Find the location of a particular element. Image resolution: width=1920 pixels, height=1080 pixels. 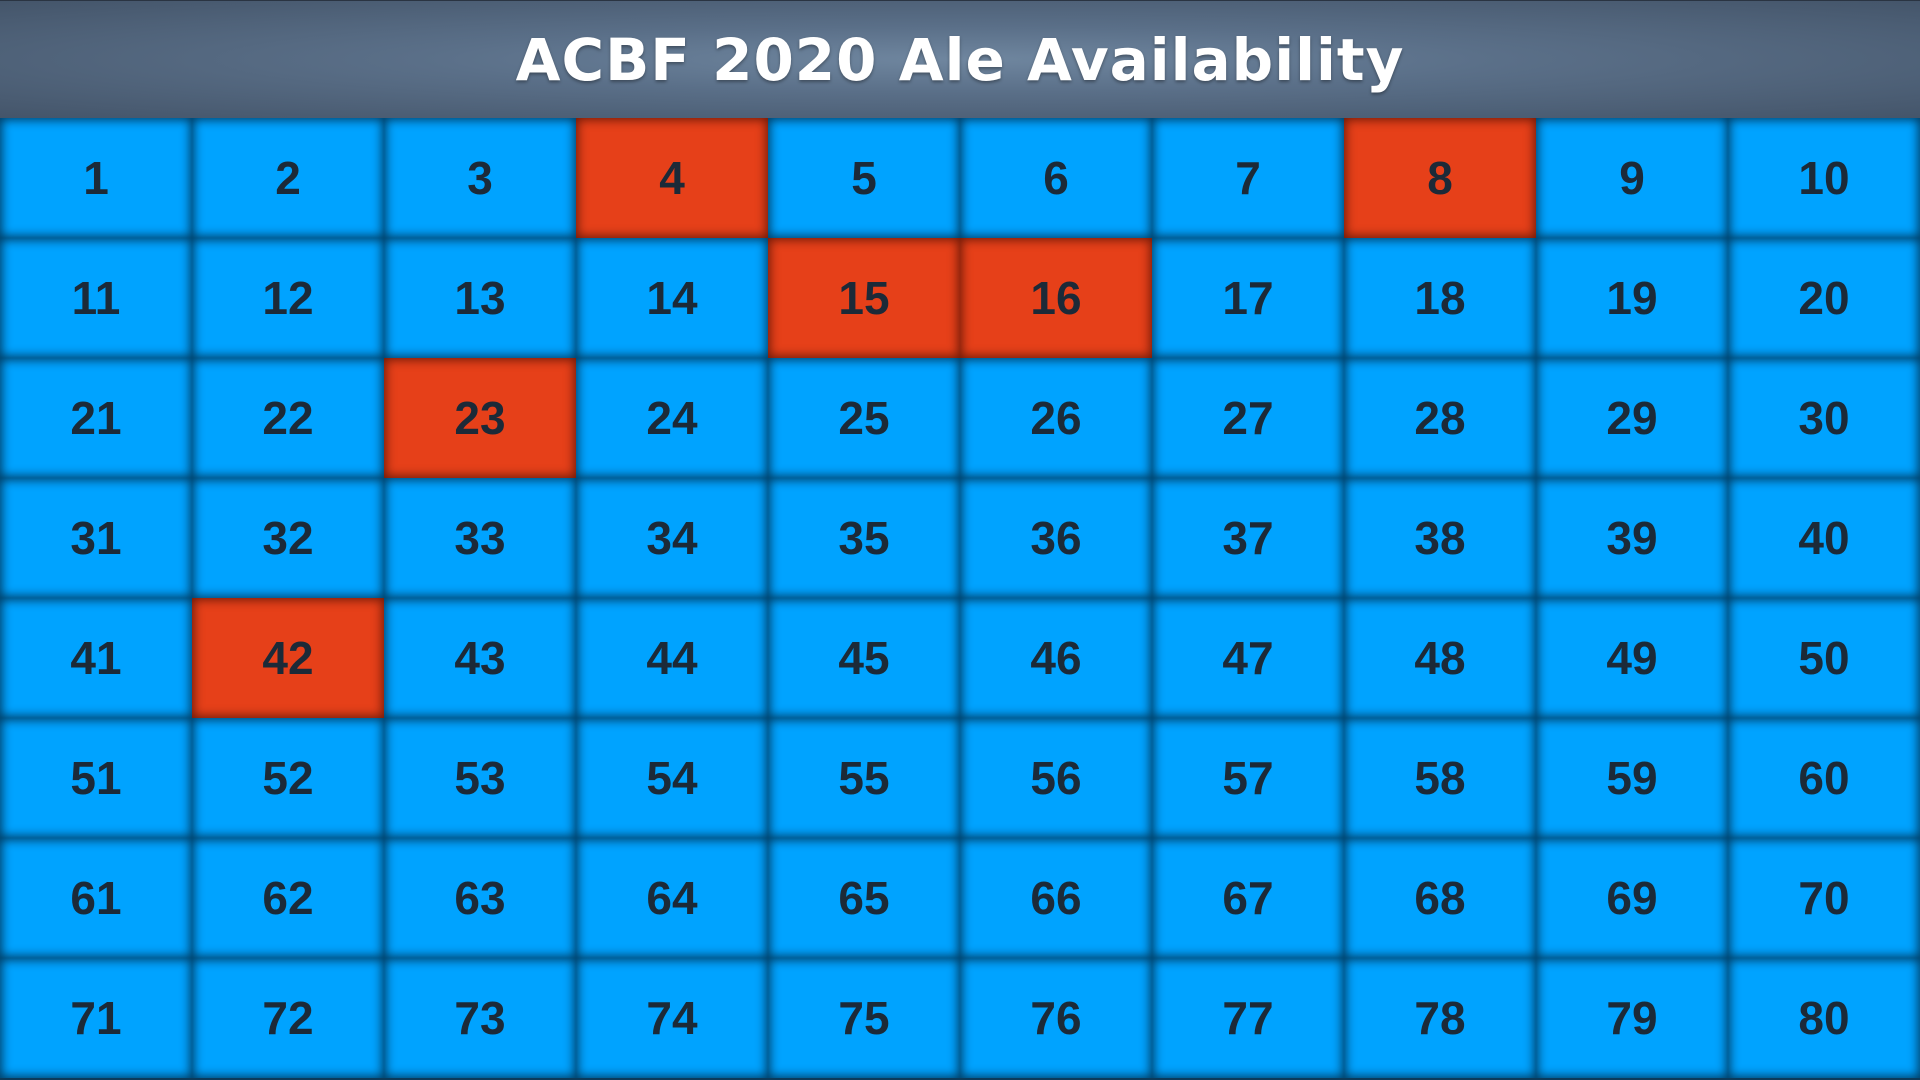

ale-cell-available: 1 is located at coordinates (96, 178).